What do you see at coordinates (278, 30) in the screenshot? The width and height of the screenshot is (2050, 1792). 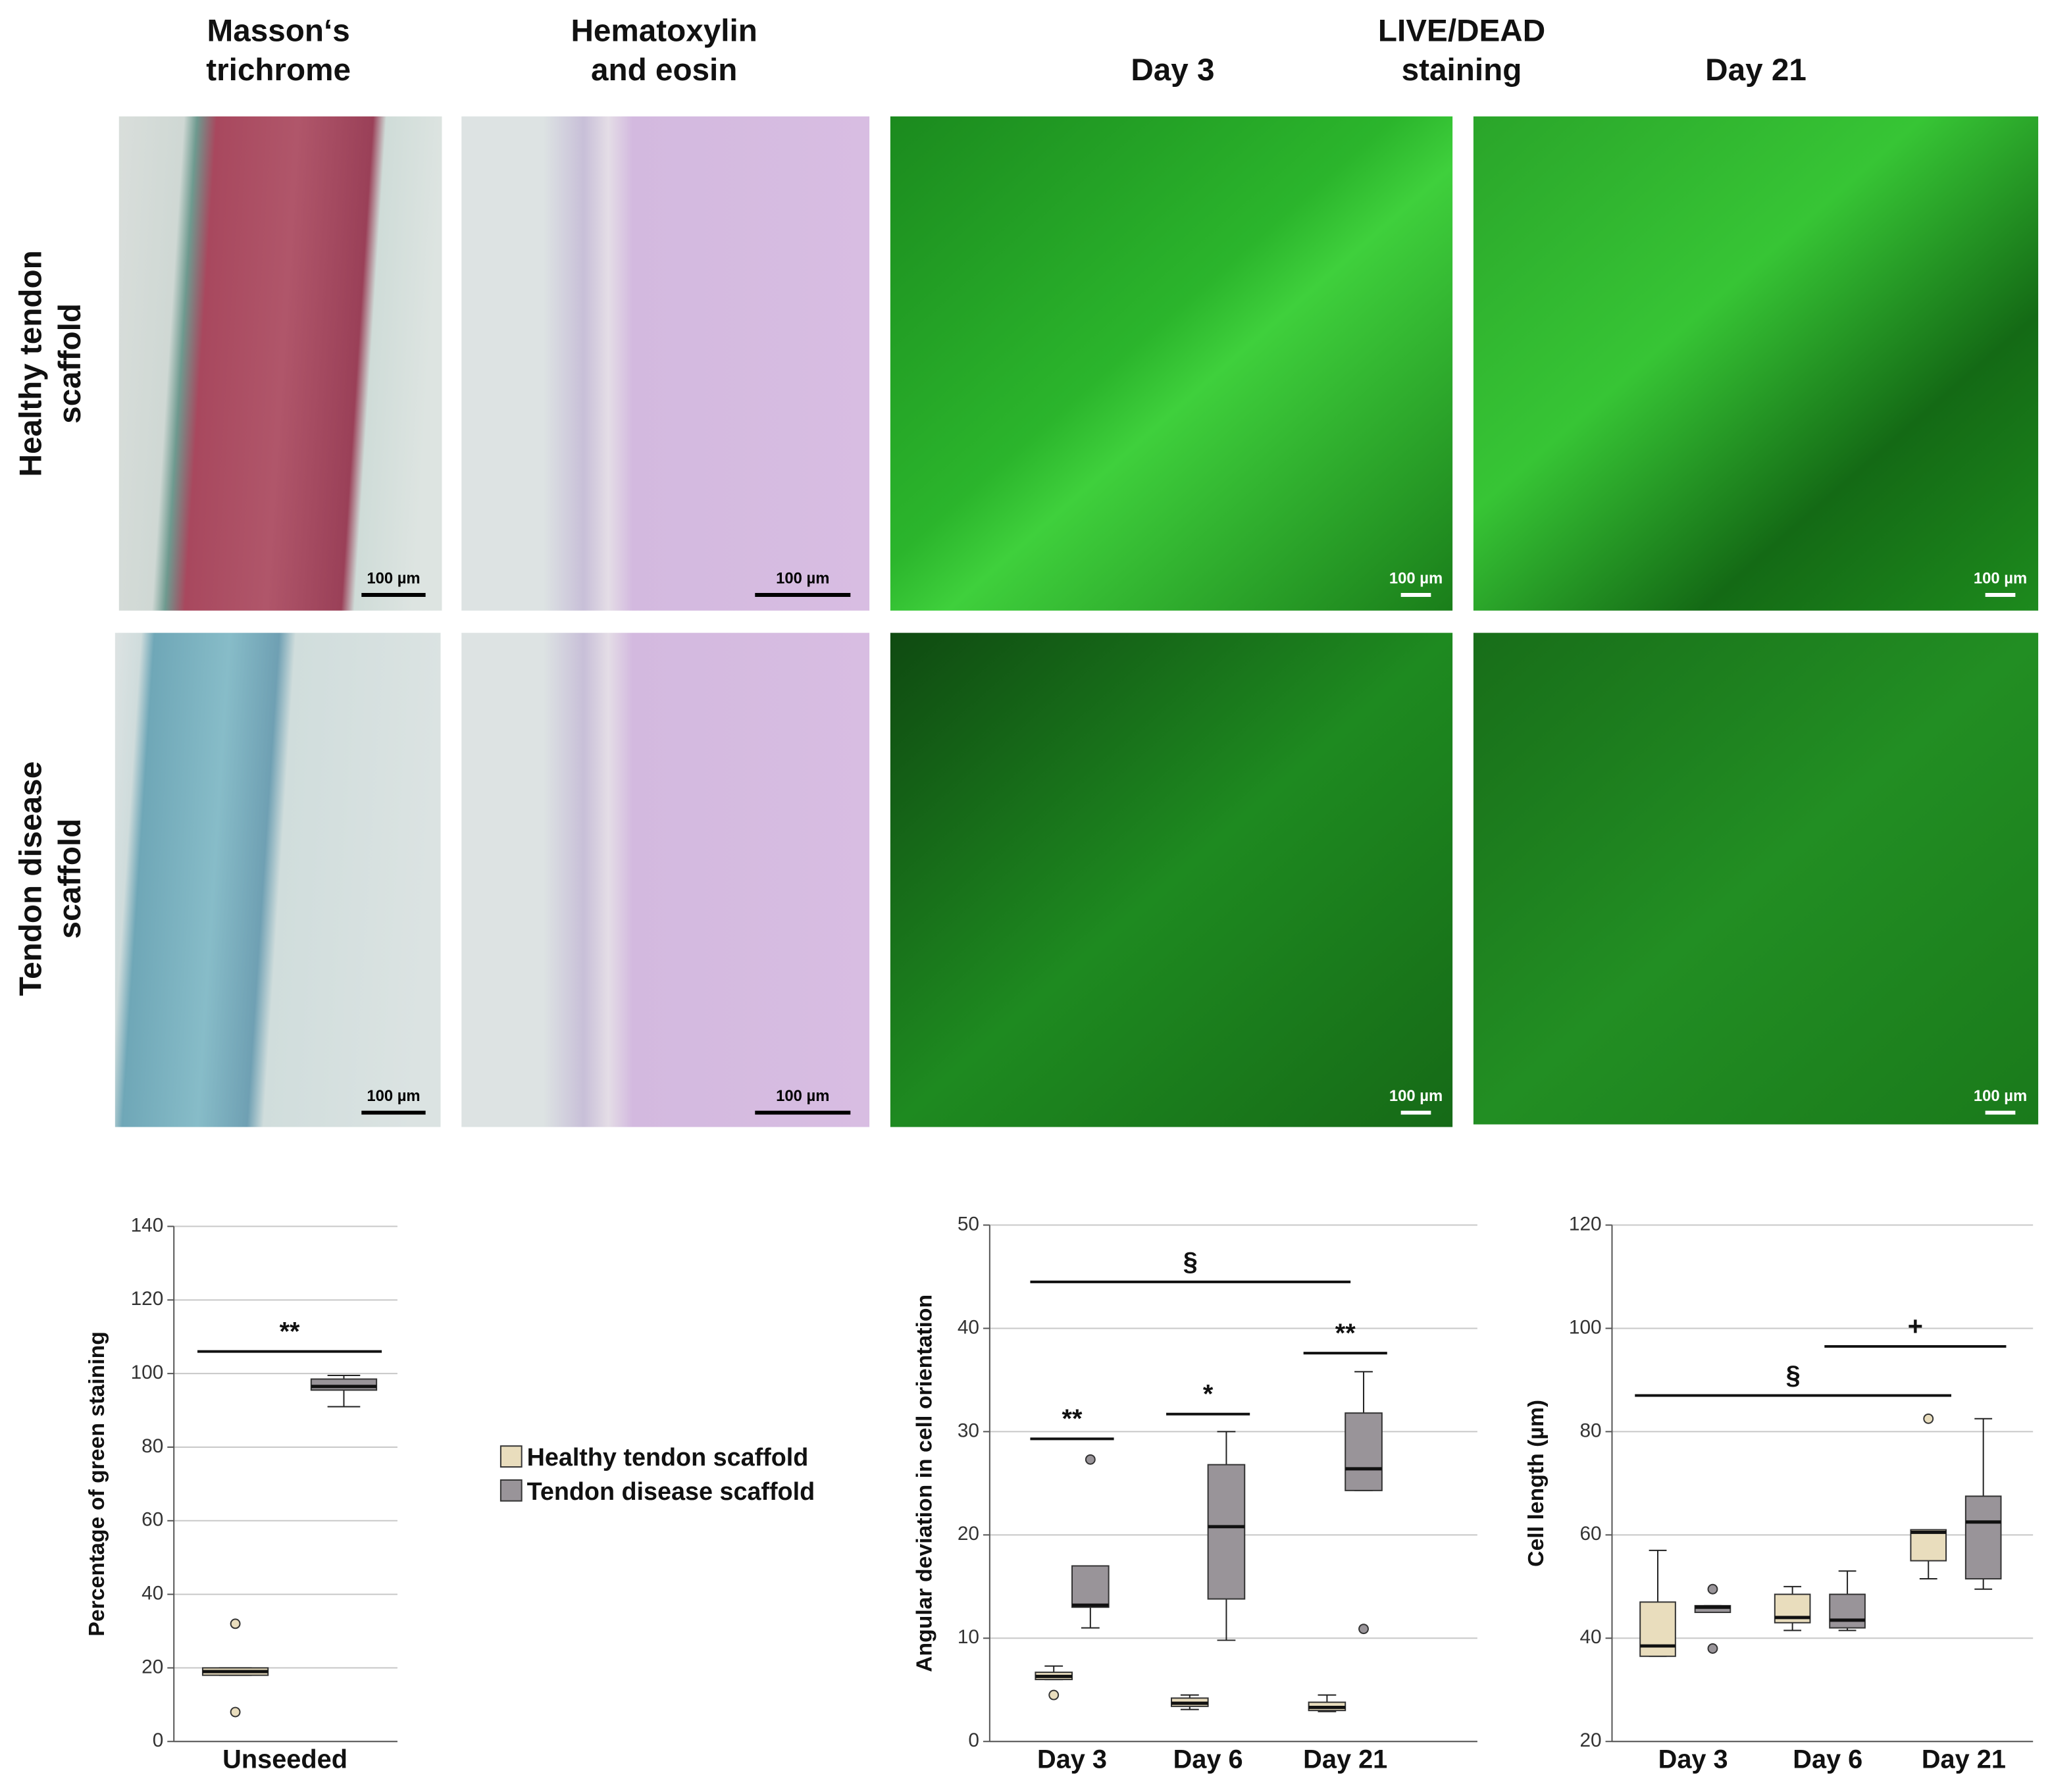 I see `column-header: Masson‘s` at bounding box center [278, 30].